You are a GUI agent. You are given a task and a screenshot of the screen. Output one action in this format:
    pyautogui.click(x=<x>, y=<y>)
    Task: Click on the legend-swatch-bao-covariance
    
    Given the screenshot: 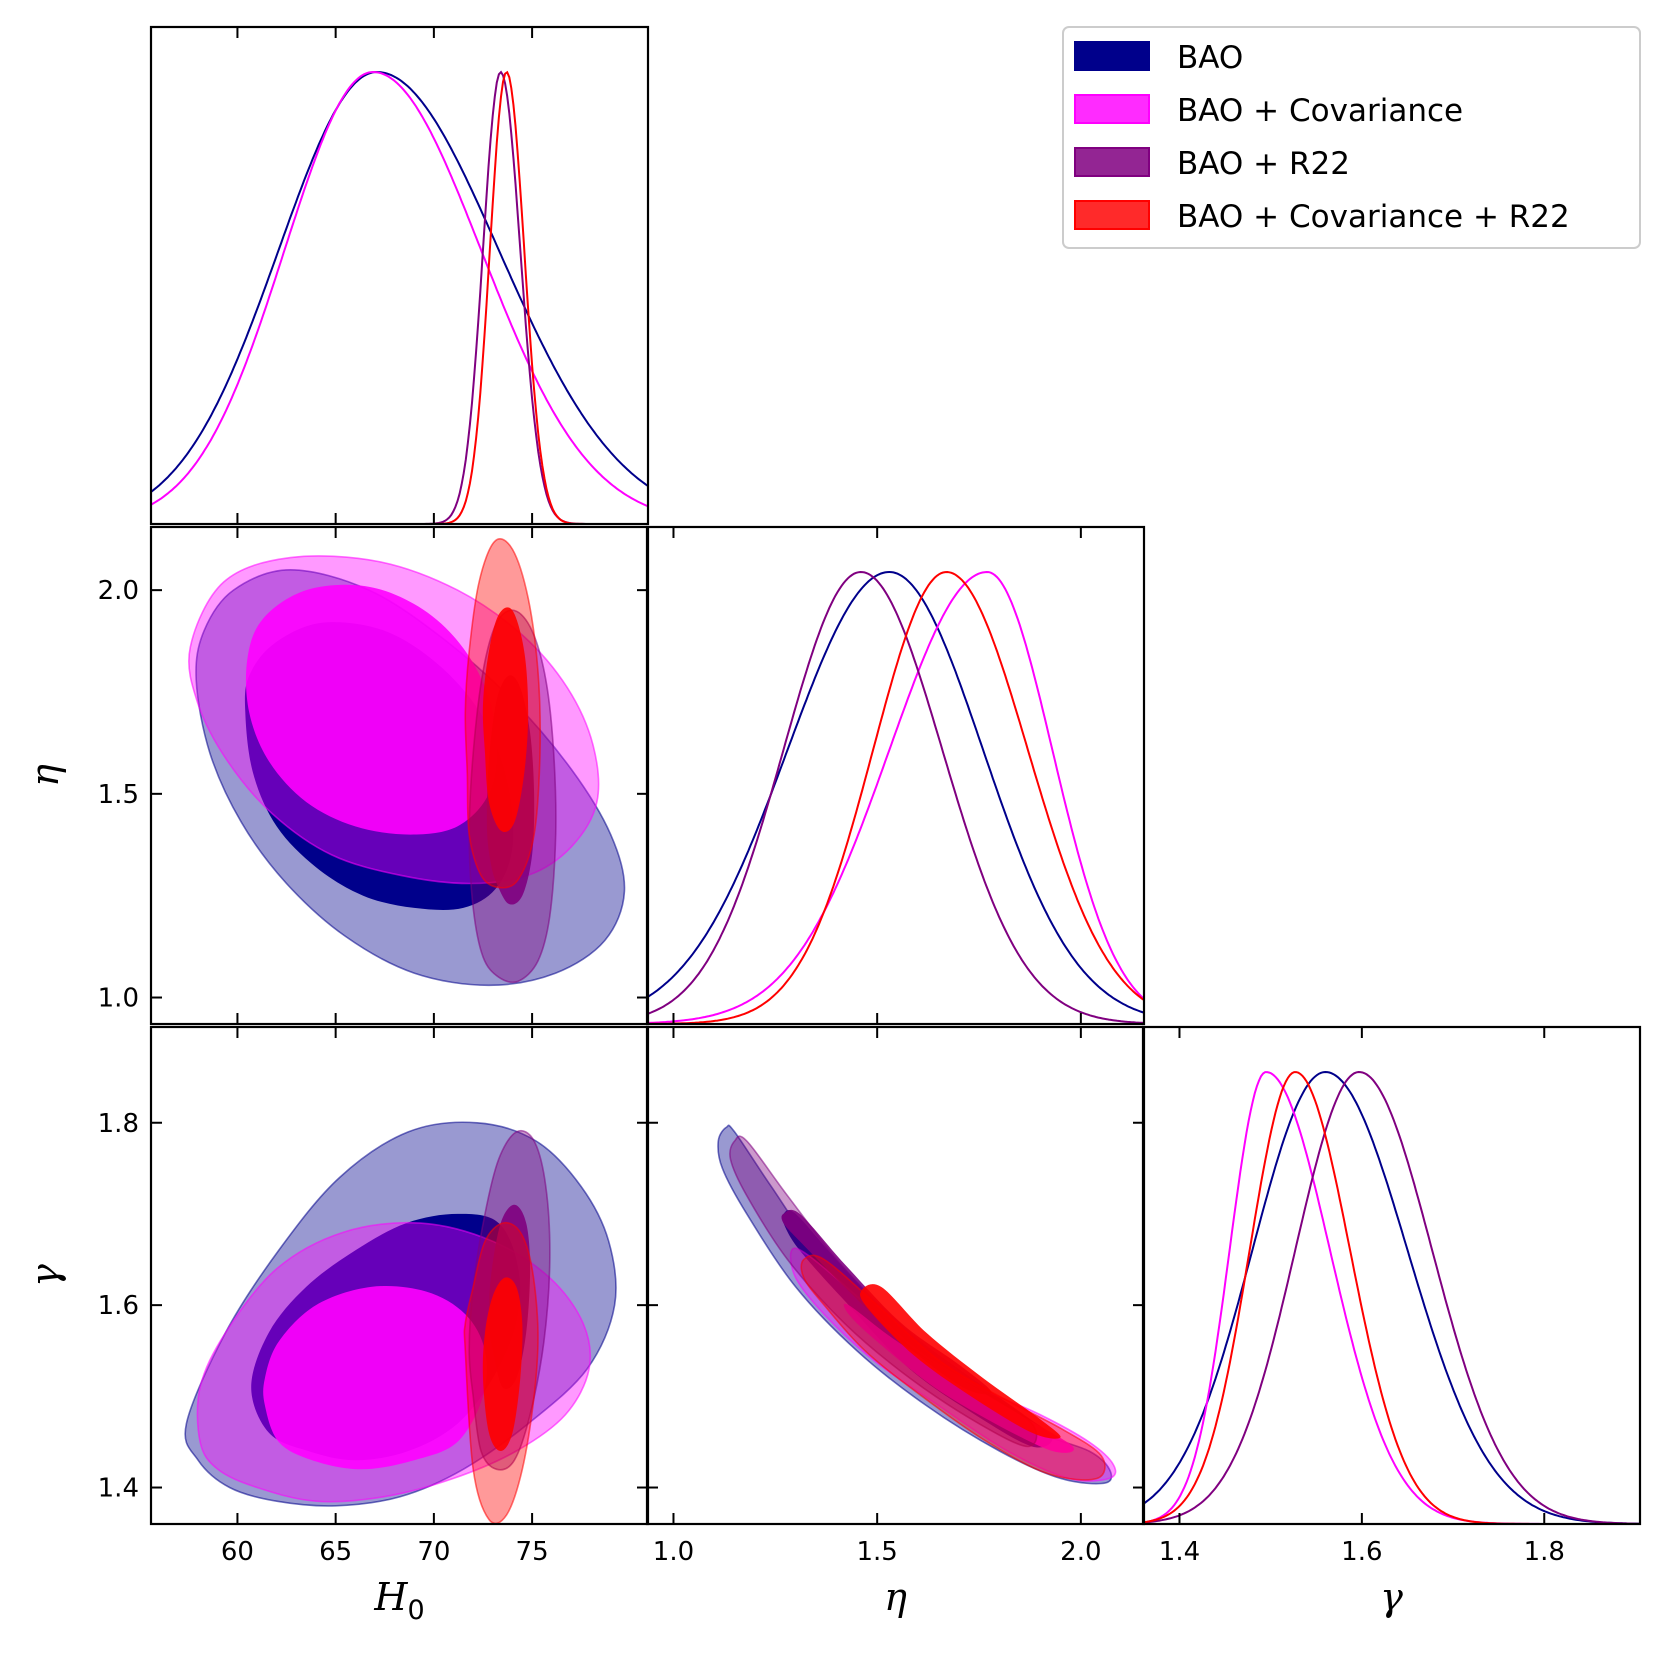 What is the action you would take?
    pyautogui.click(x=1112, y=109)
    